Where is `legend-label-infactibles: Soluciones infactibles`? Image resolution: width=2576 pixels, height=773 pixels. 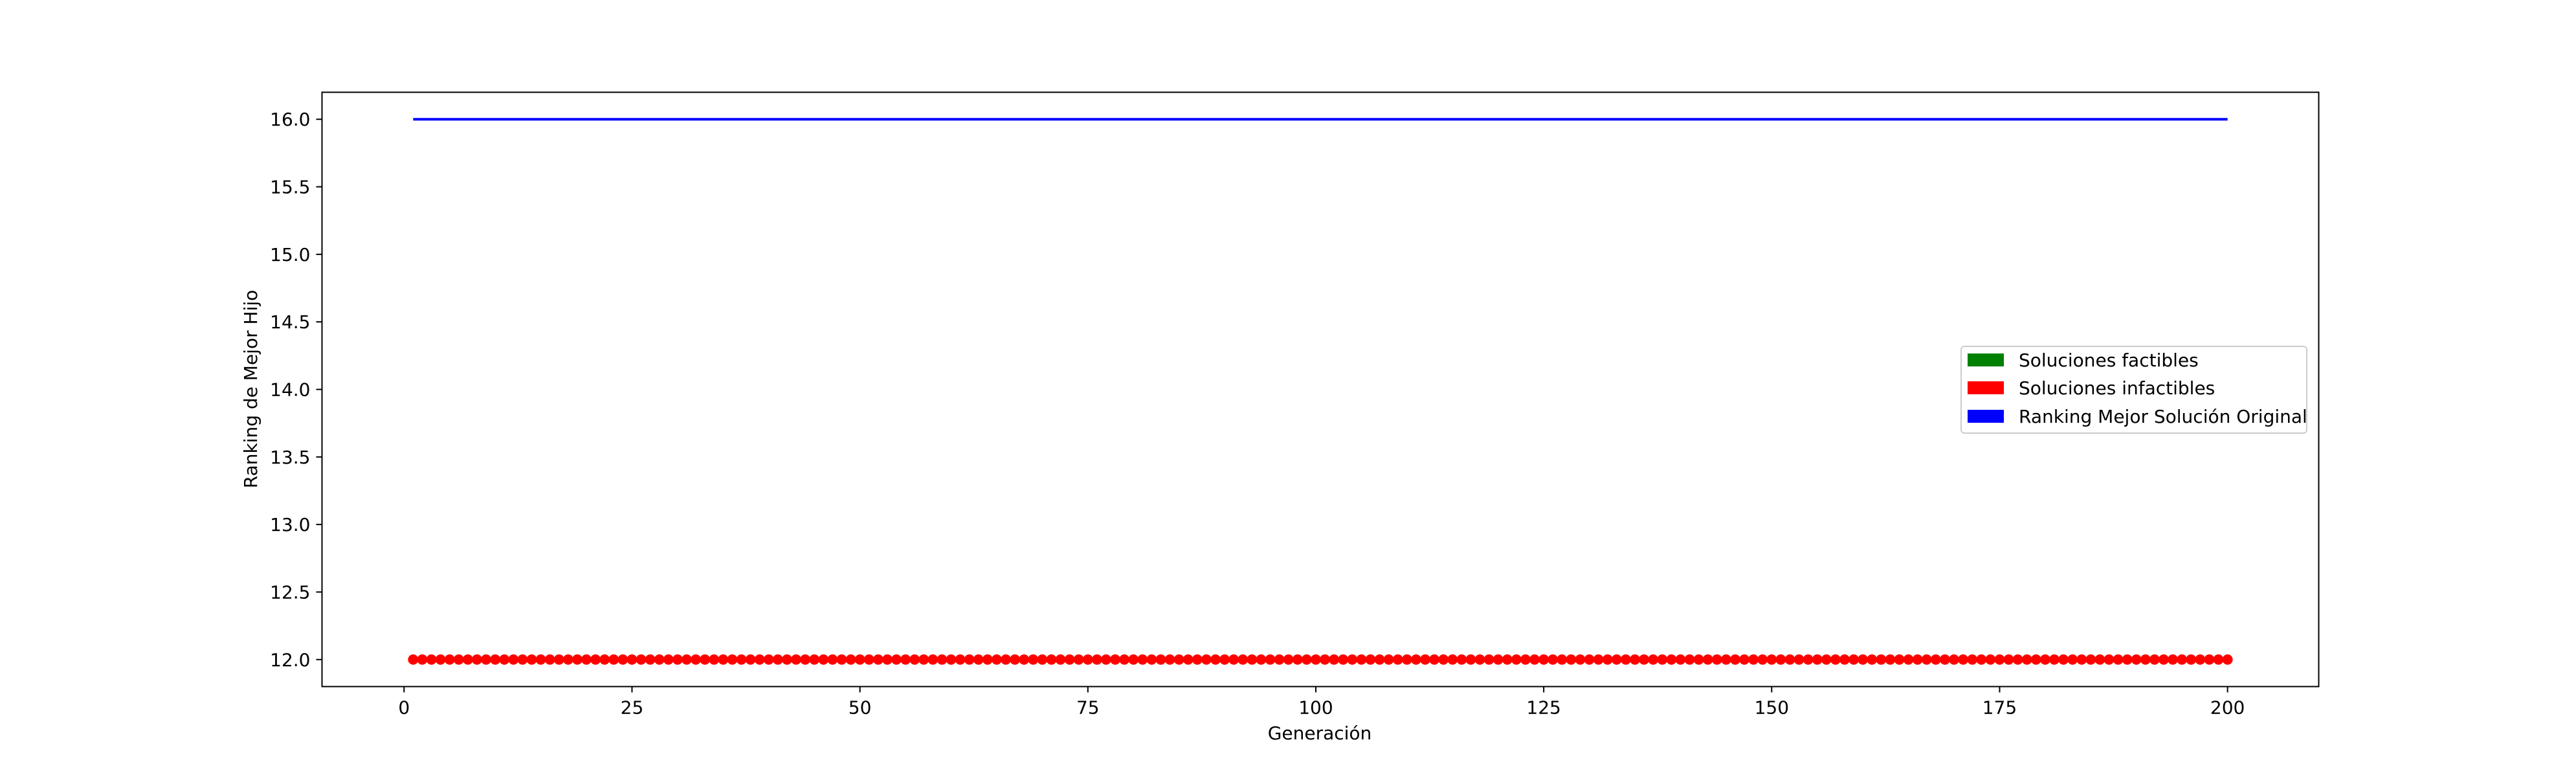 legend-label-infactibles: Soluciones infactibles is located at coordinates (2117, 388).